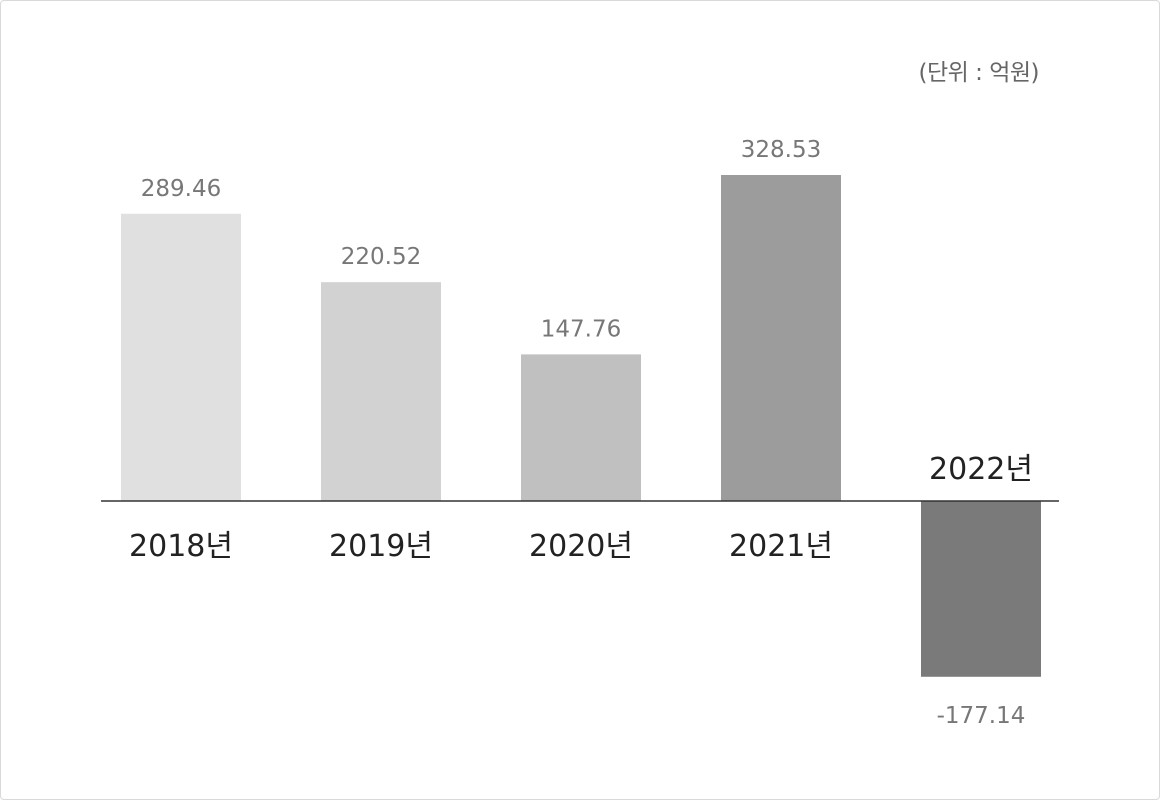 This screenshot has height=800, width=1160. Describe the element at coordinates (381, 546) in the screenshot. I see `category-label-1: 2019년` at that location.